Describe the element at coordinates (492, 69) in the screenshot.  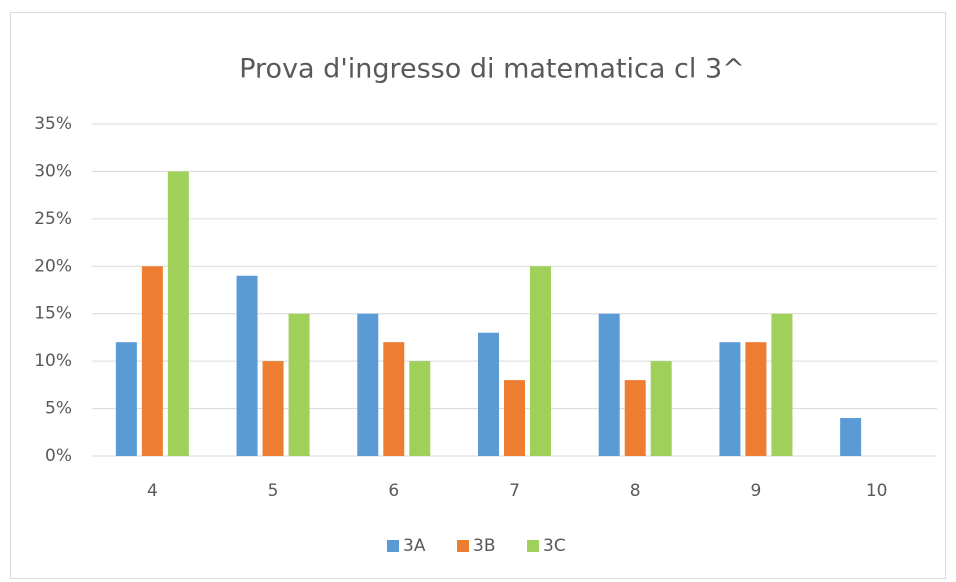
I see `chart-title: Prova d'ingresso di matematica cl 3^` at that location.